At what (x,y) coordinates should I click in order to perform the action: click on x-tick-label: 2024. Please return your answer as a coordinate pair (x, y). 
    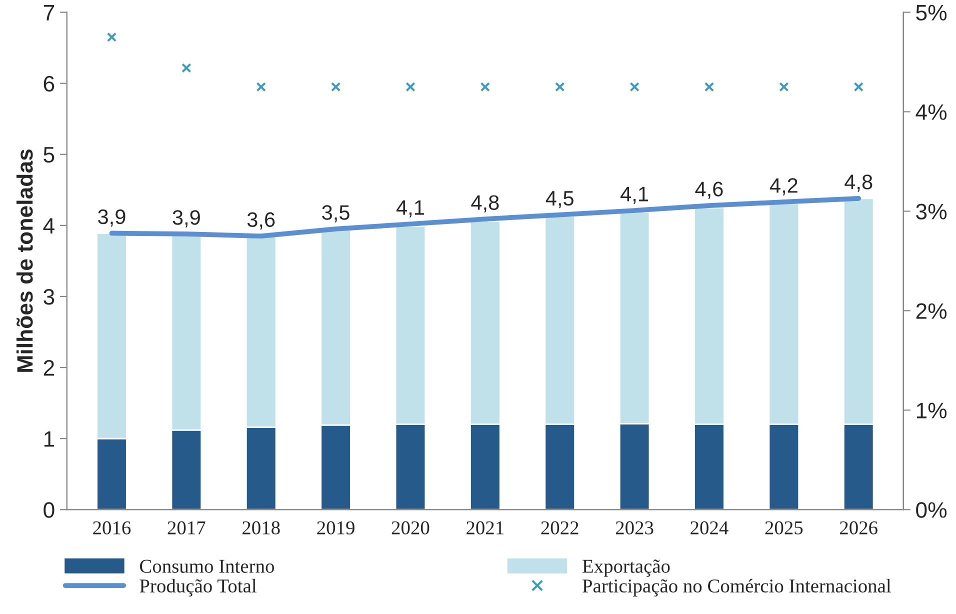
    Looking at the image, I should click on (709, 527).